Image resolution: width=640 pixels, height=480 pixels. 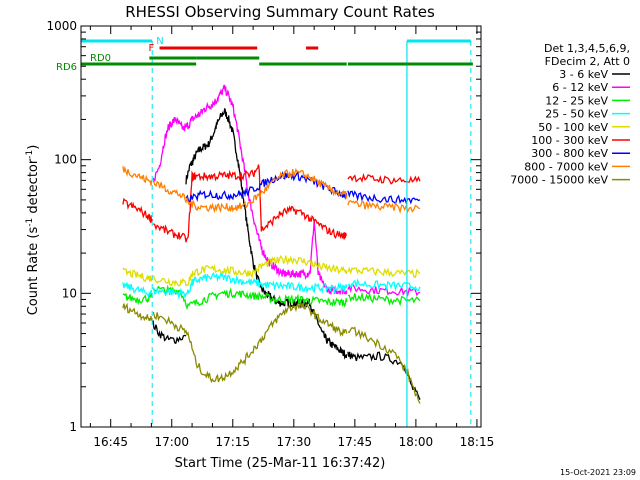 I want to click on series-line-6-12-kev-seg2, so click(x=250, y=189).